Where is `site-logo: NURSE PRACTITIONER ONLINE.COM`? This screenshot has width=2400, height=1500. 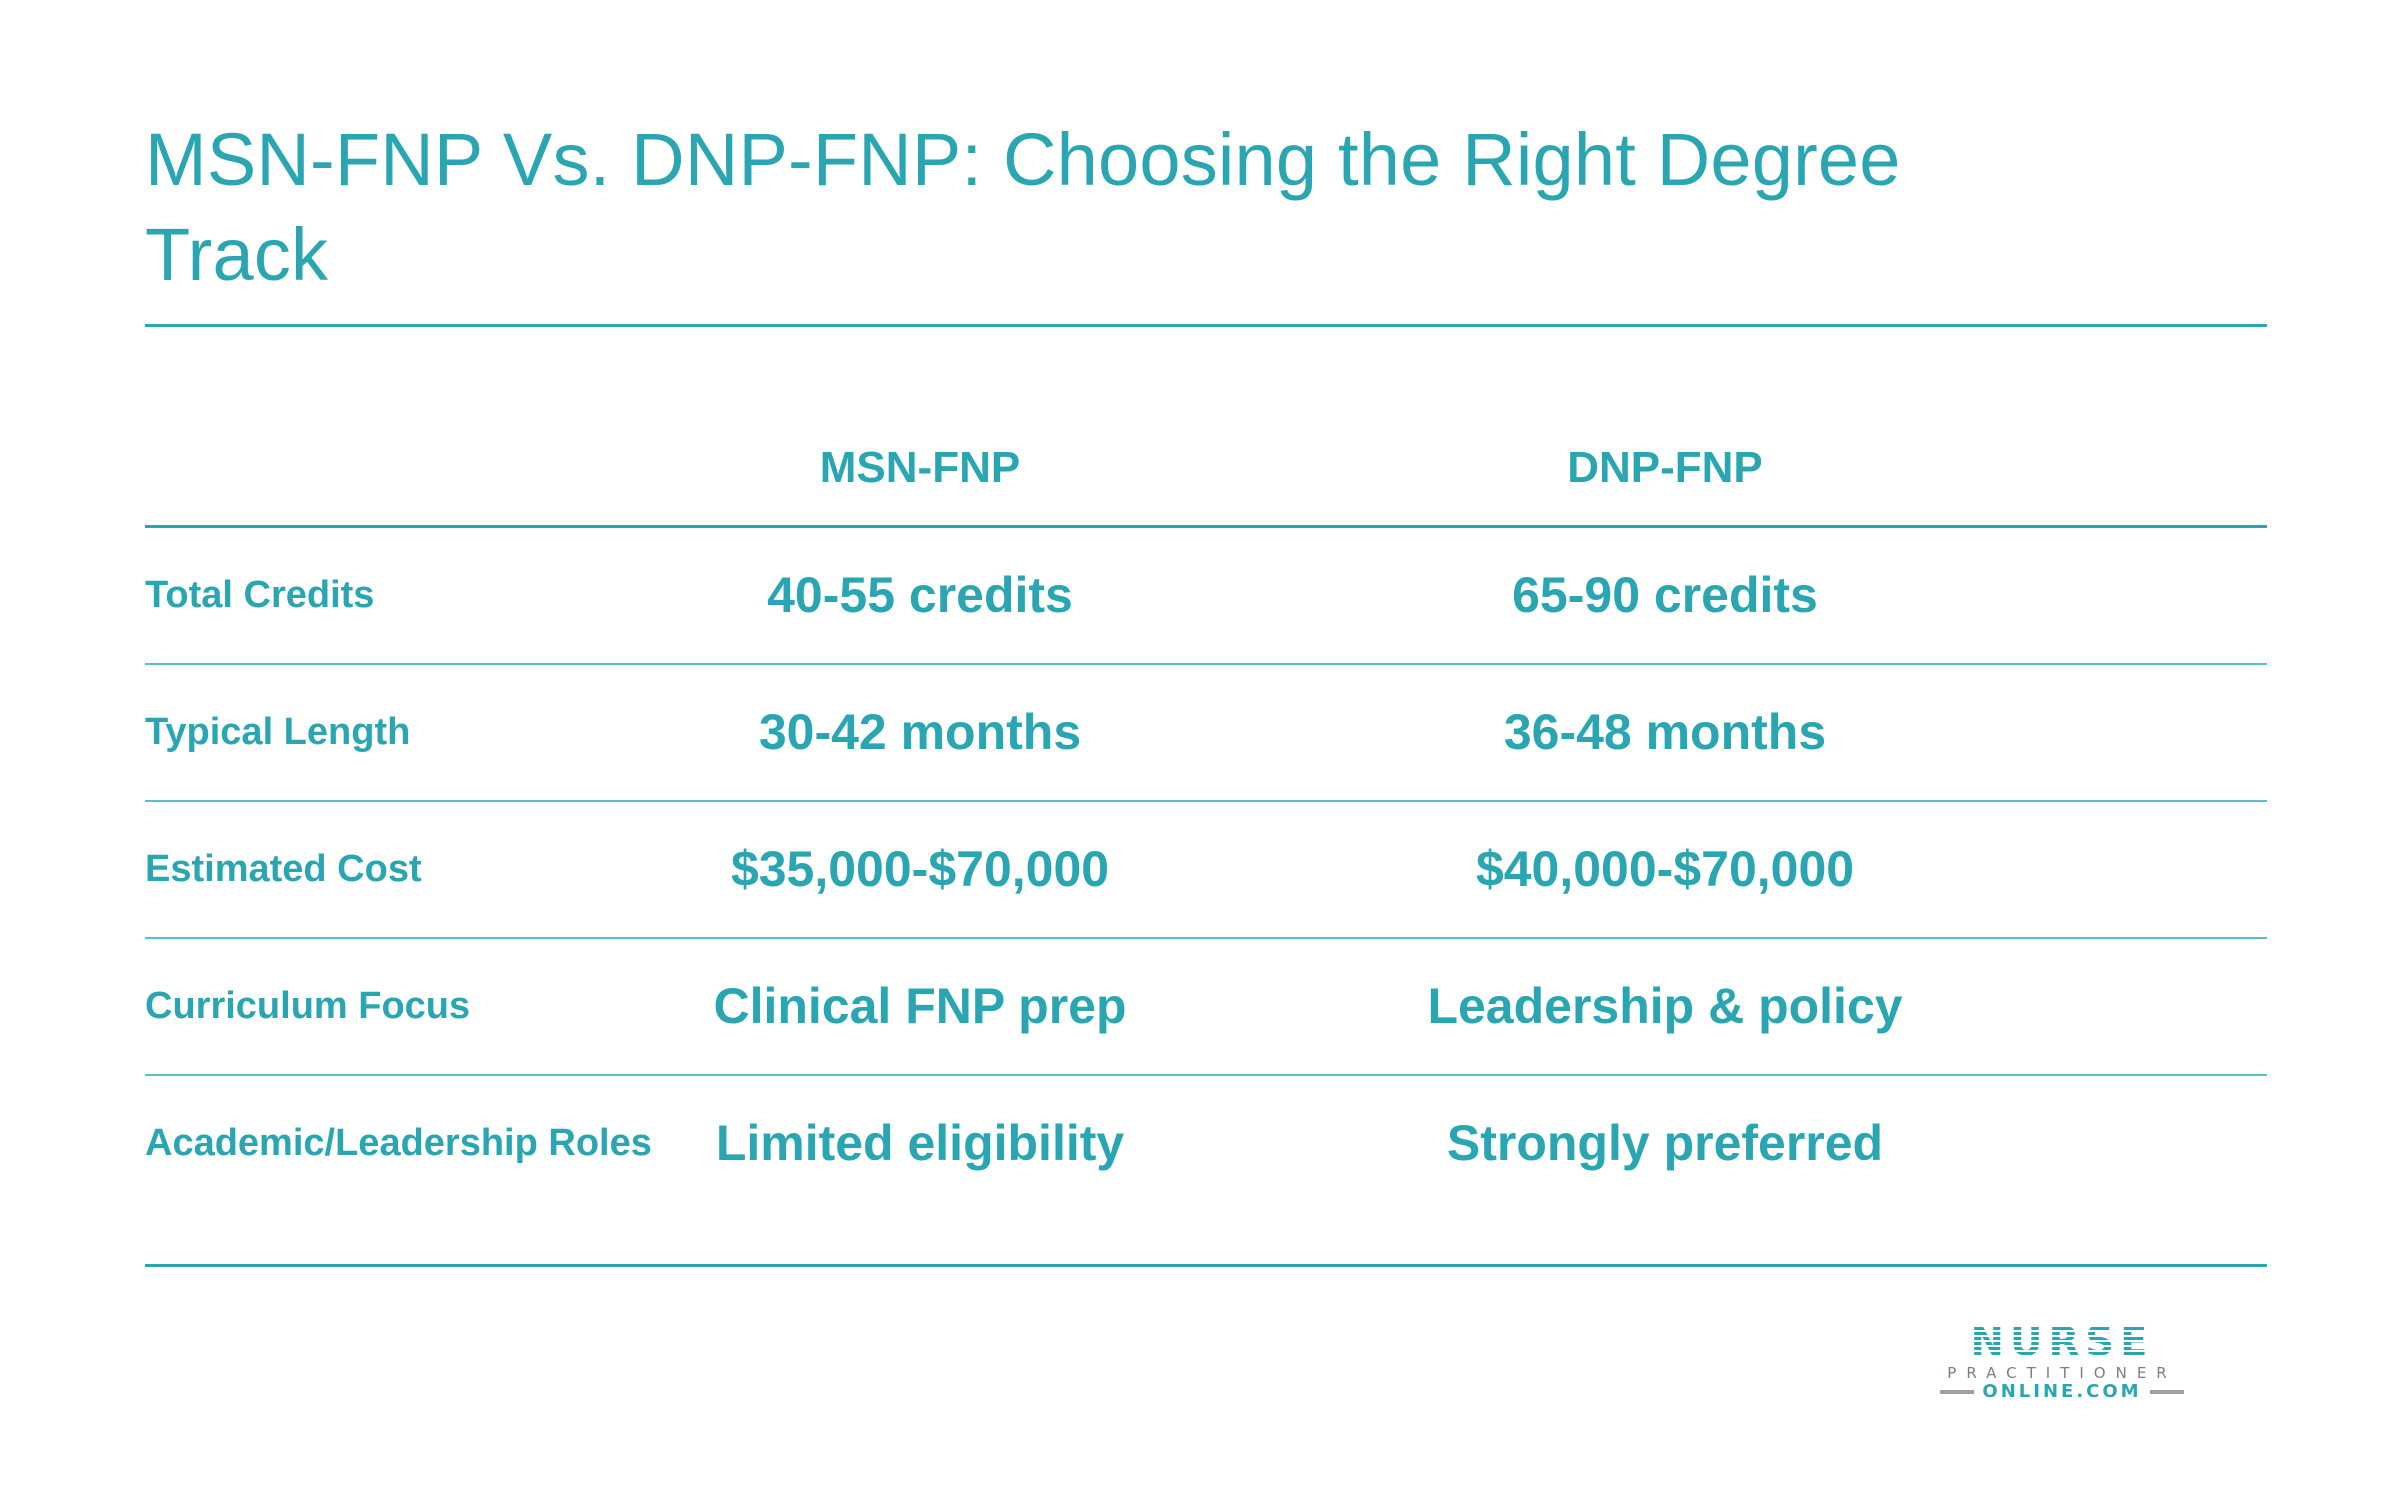
site-logo: NURSE PRACTITIONER ONLINE.COM is located at coordinates (2062, 1362).